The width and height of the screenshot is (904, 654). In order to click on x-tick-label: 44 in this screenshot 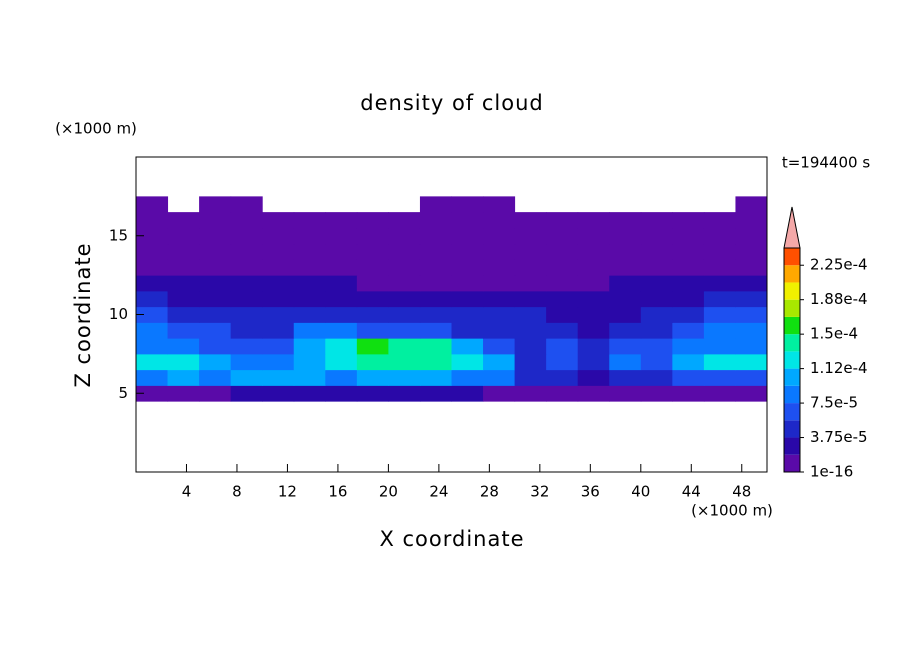, I will do `click(691, 492)`.